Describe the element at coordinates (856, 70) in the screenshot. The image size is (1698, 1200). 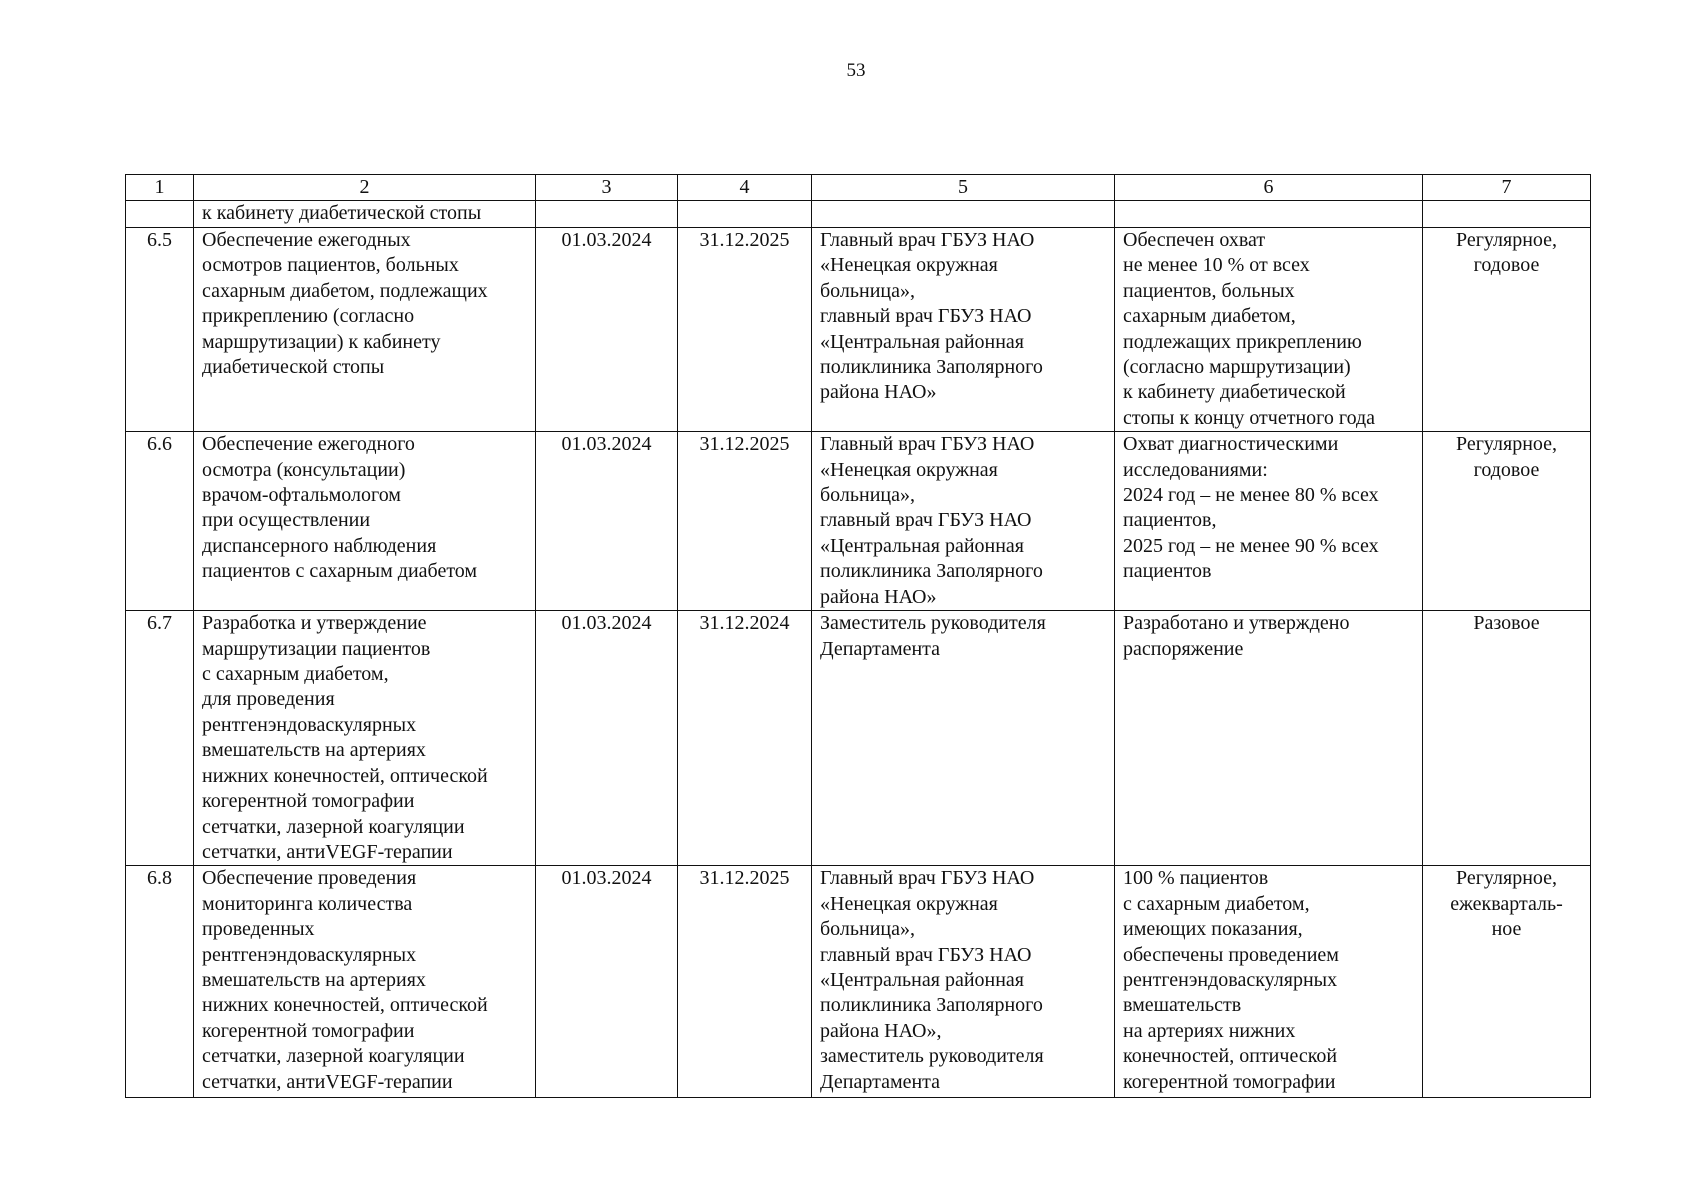
I see `page-number: 53` at that location.